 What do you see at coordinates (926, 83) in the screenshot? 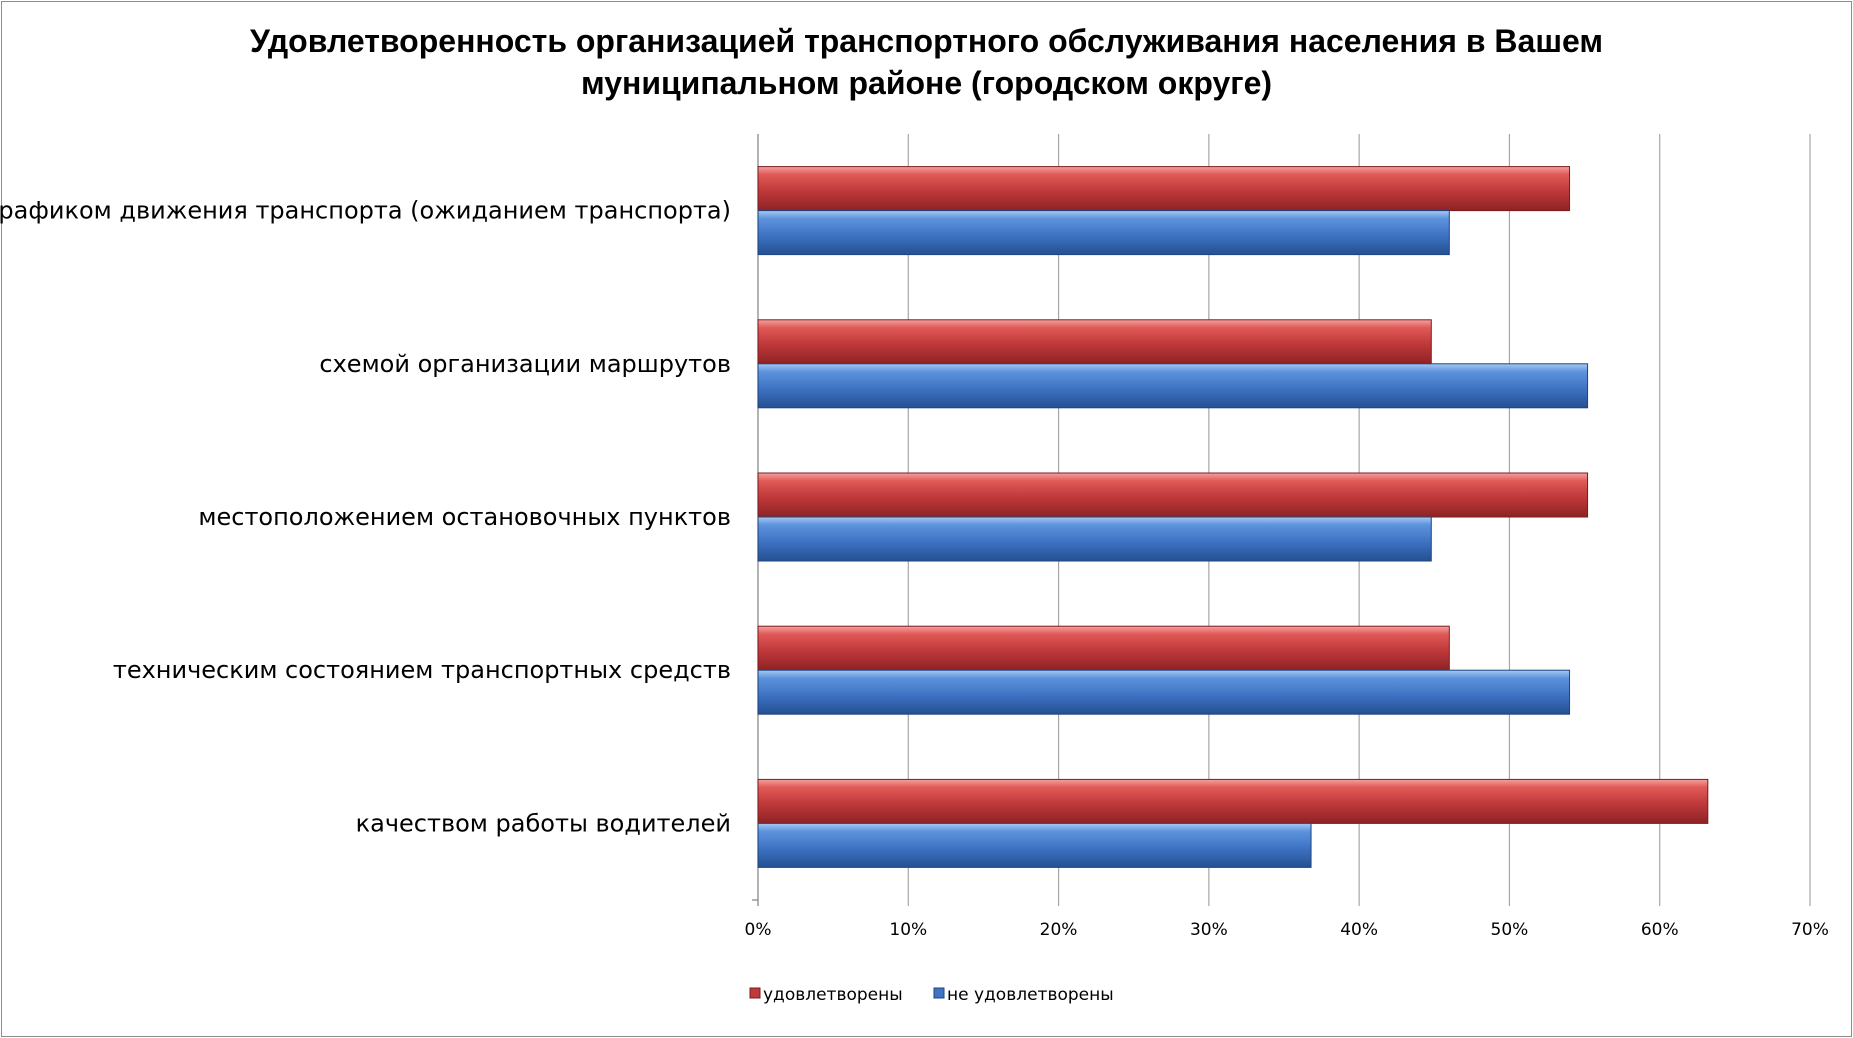
I see `chart-title-line-2: муниципальном районе (городском округе)` at bounding box center [926, 83].